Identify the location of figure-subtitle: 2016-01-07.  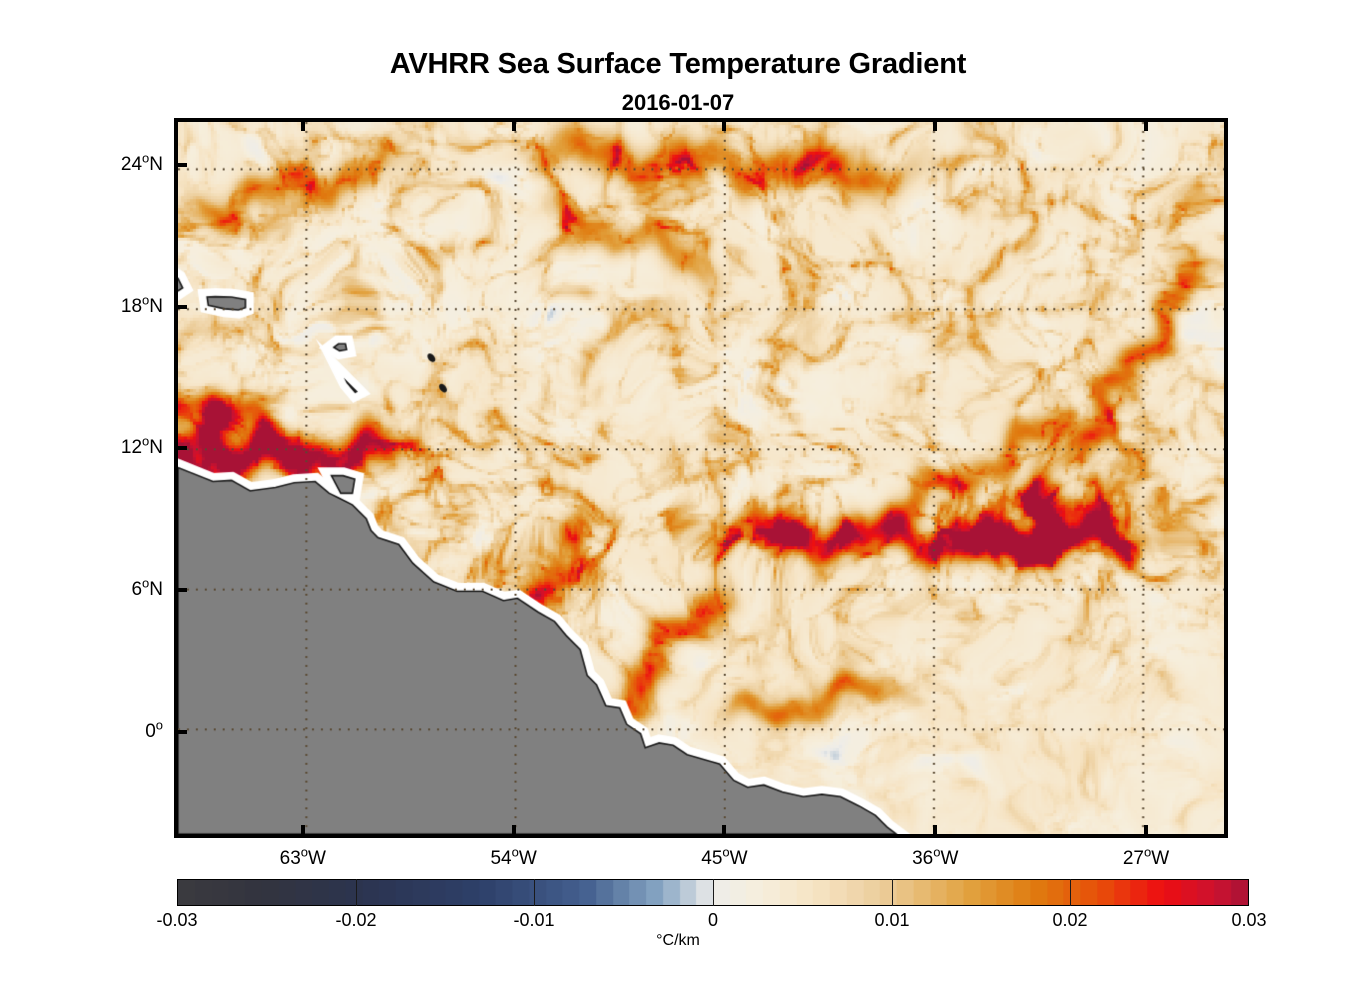
(678, 102).